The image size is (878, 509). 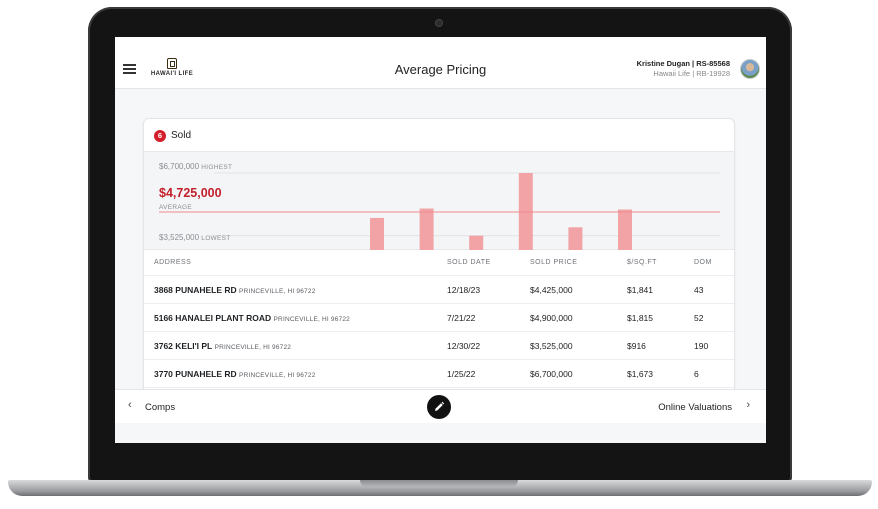 What do you see at coordinates (176, 207) in the screenshot?
I see `average-caption: AVERAGE` at bounding box center [176, 207].